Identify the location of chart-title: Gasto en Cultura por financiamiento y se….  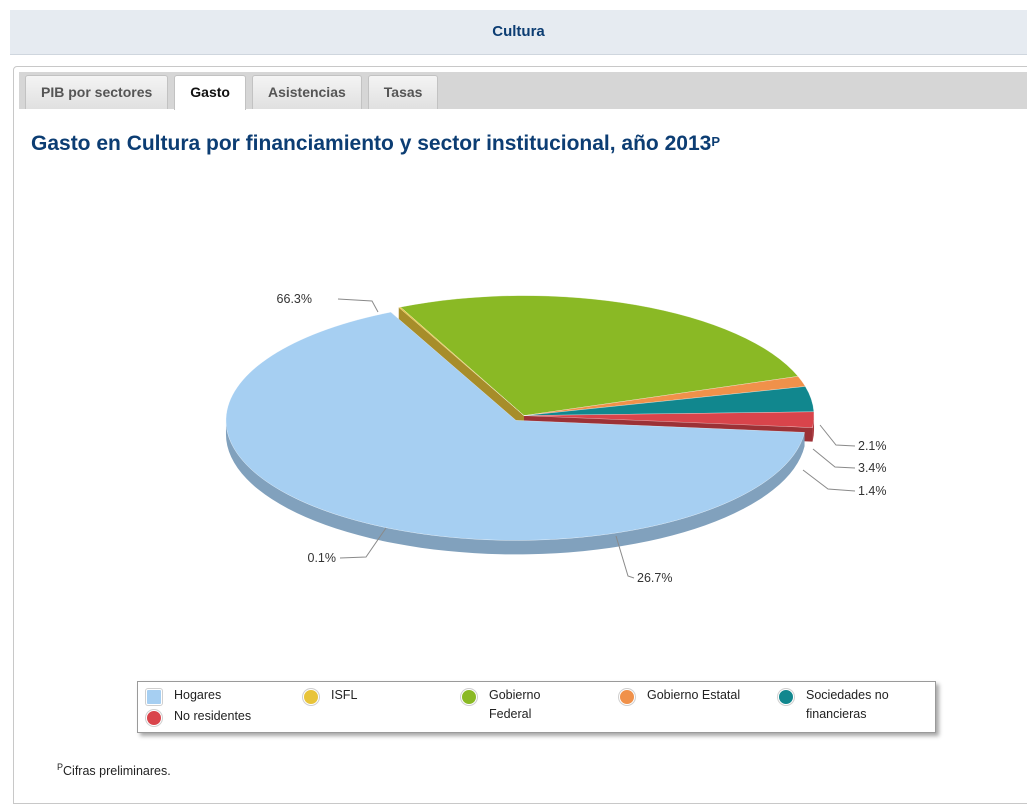
(375, 144).